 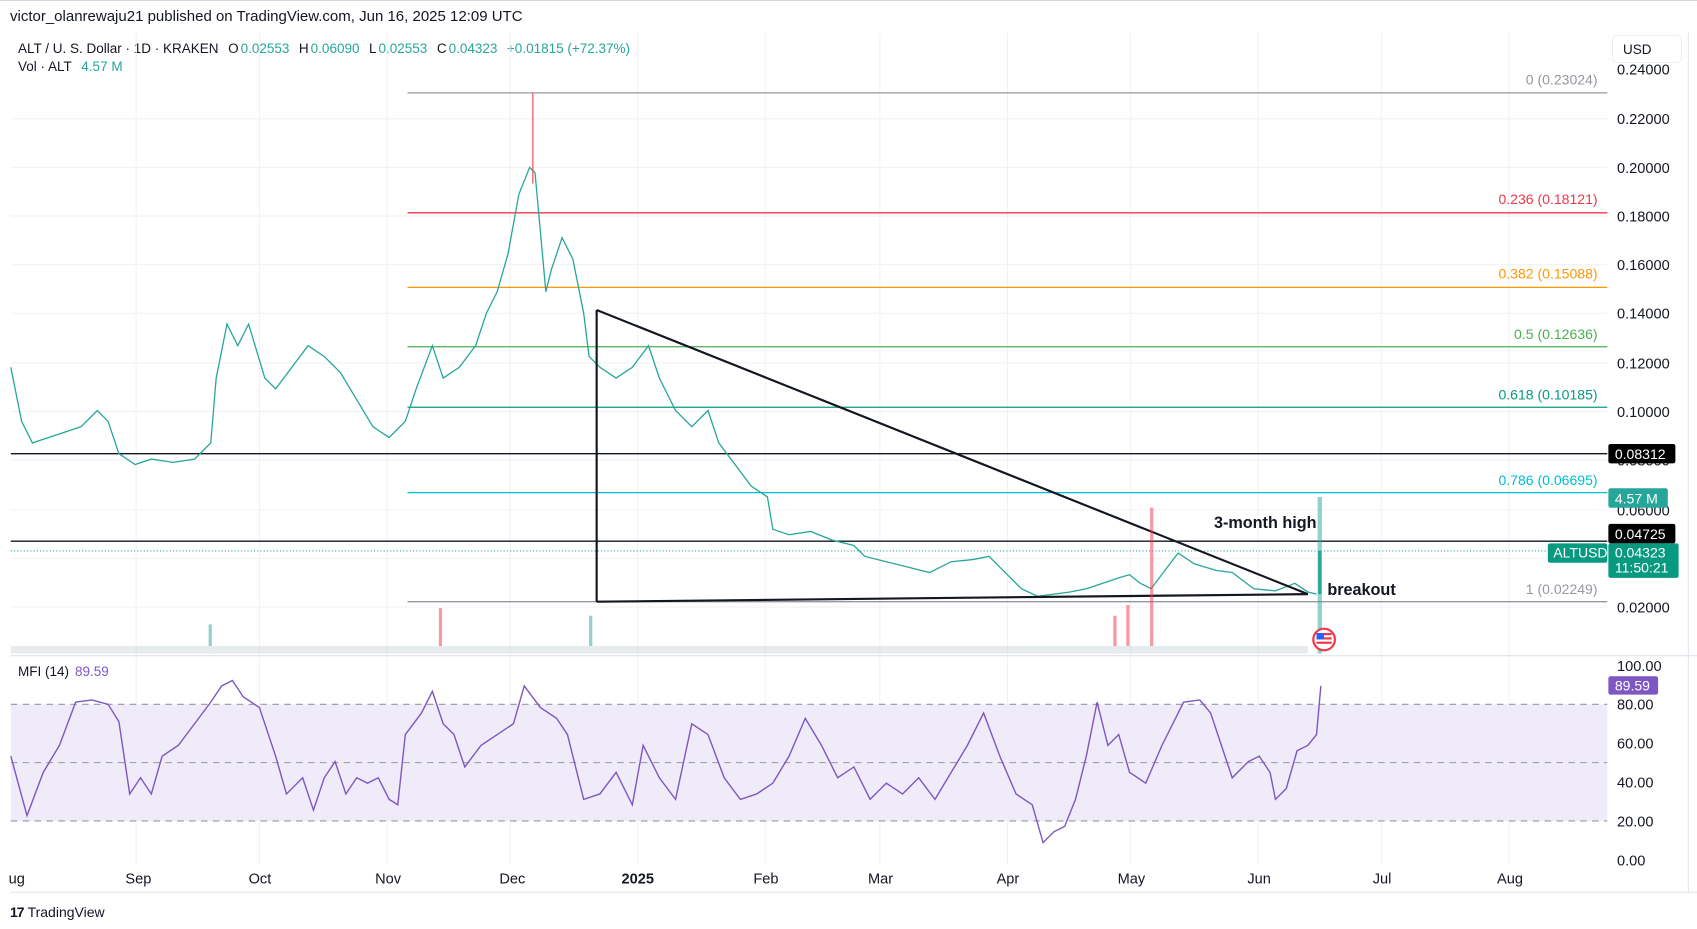 I want to click on tradingview-branding: 17 TradingView, so click(x=57, y=912).